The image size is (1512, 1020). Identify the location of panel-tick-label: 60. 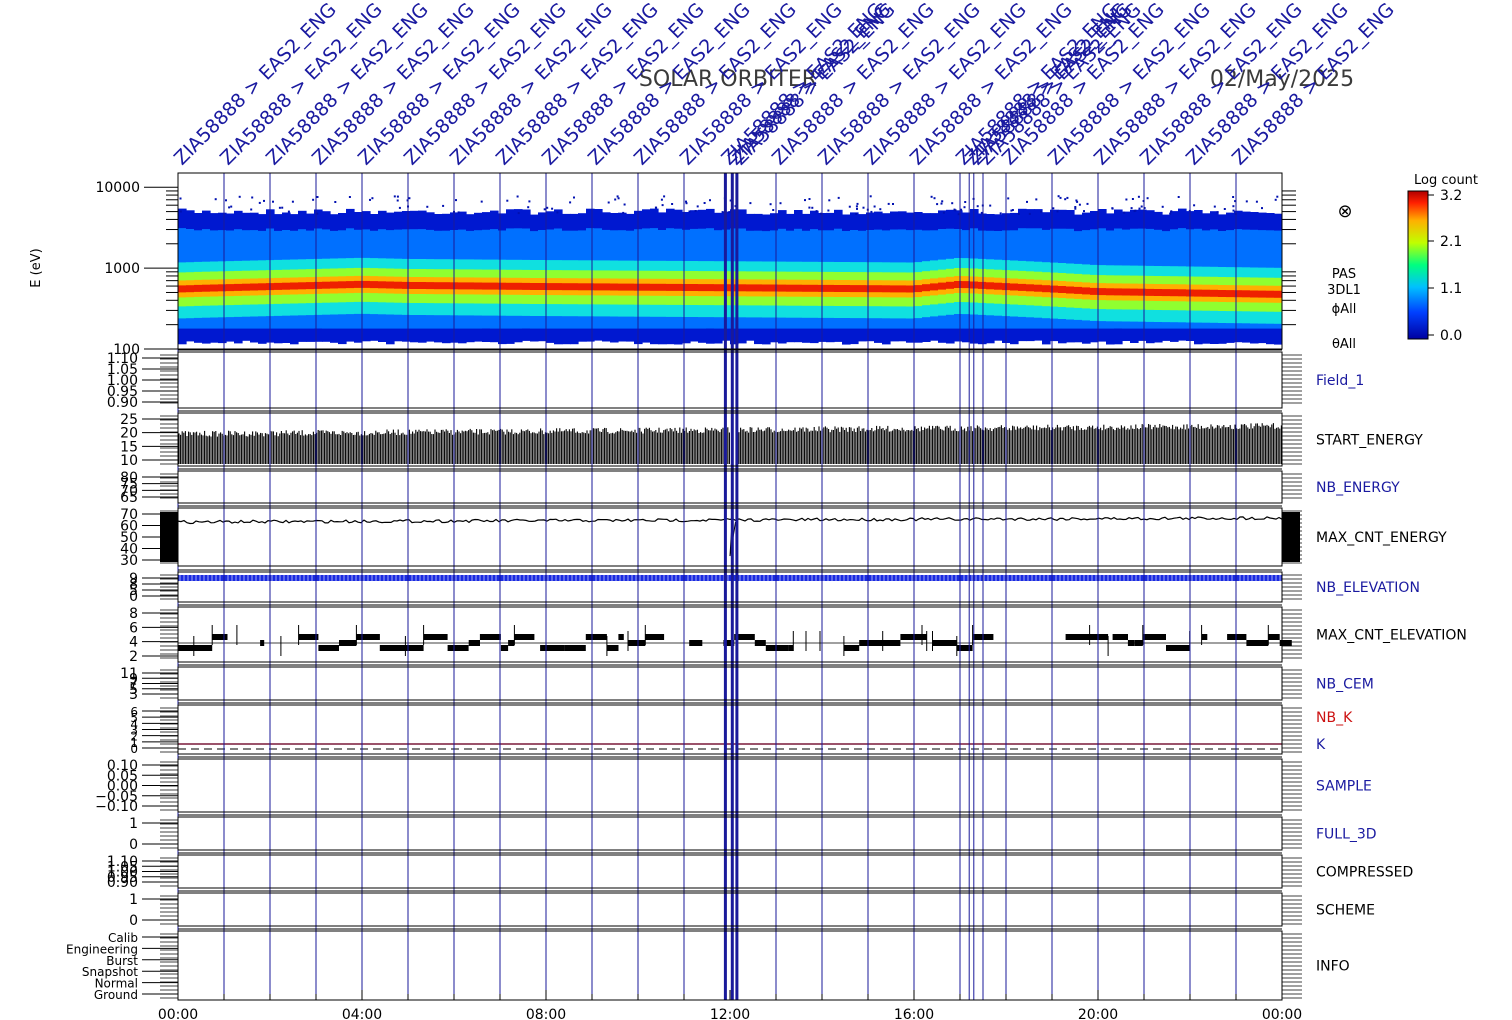
(129, 527).